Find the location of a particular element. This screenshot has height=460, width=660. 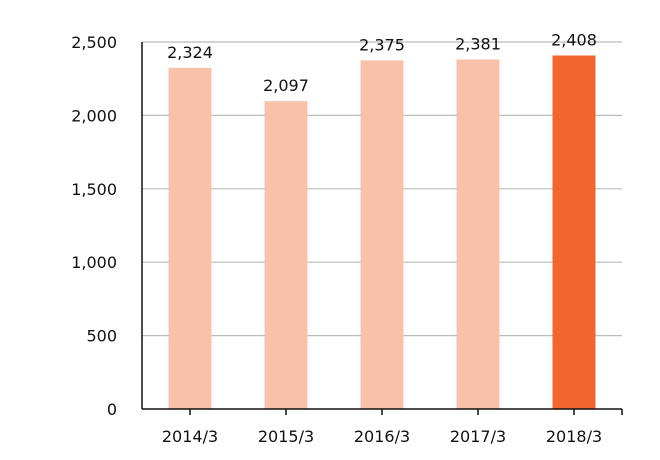

x-tick-label: 2015/3 is located at coordinates (286, 436).